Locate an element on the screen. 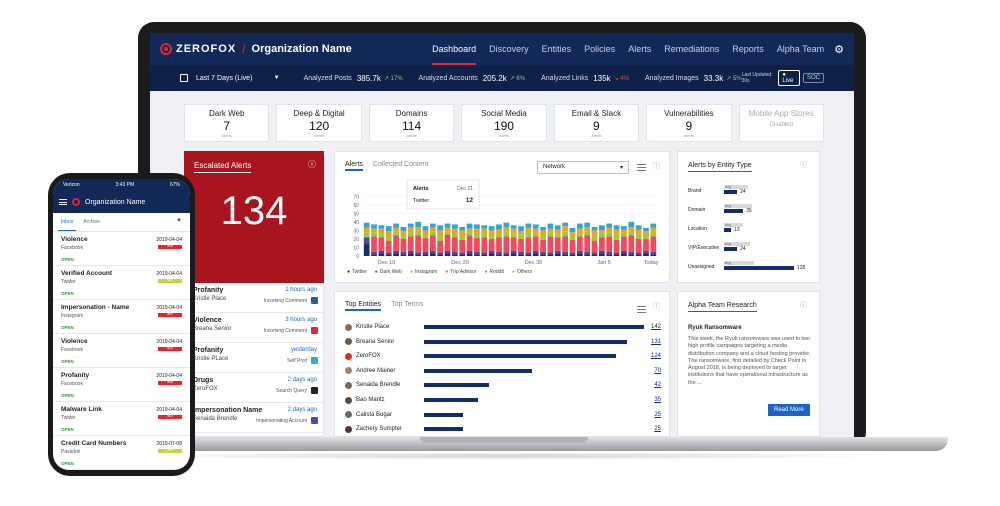 The height and width of the screenshot is (506, 1000). top-entity-row: Kristle Place 142 is located at coordinates (503, 327).